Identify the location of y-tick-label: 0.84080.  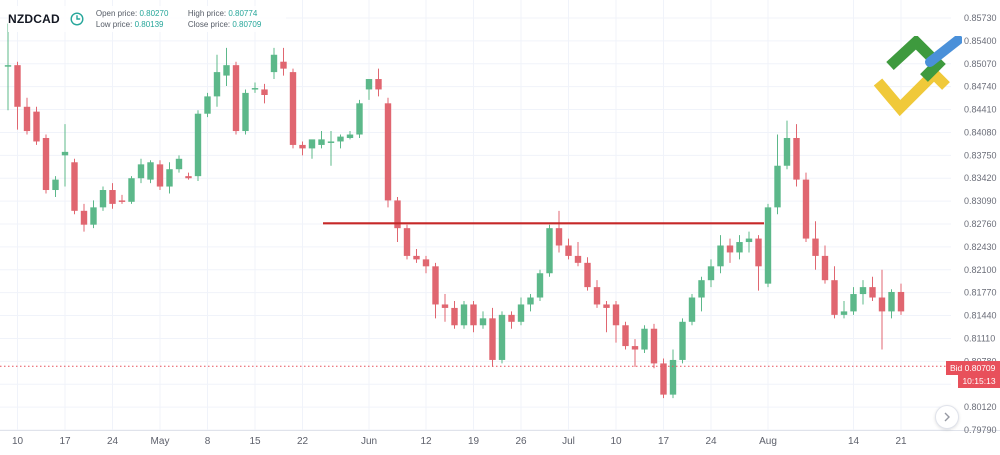
(980, 132).